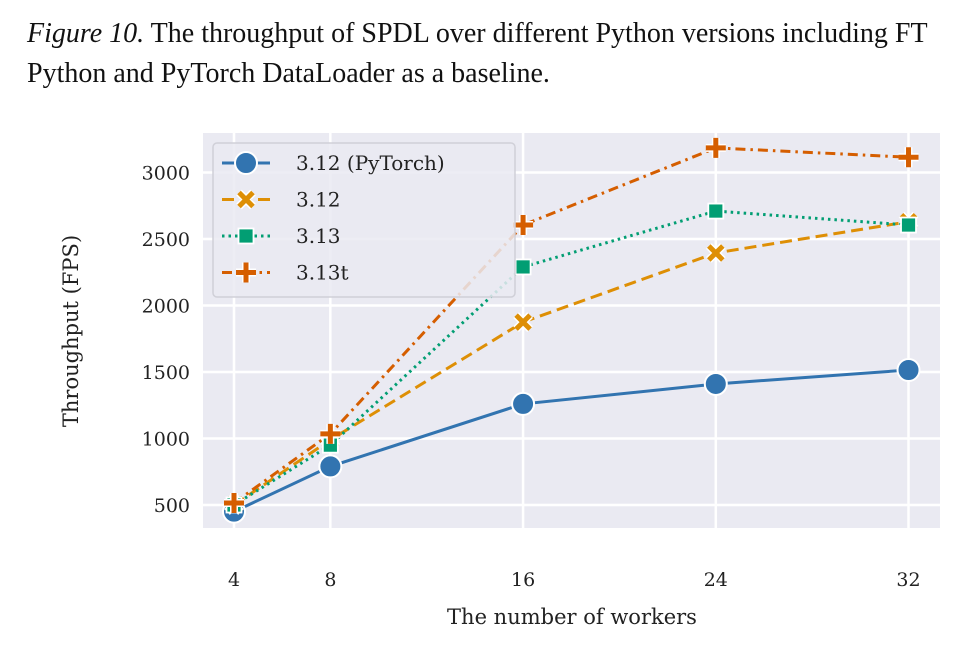 Image resolution: width=964 pixels, height=650 pixels. I want to click on y-tick-label: 3000, so click(166, 174).